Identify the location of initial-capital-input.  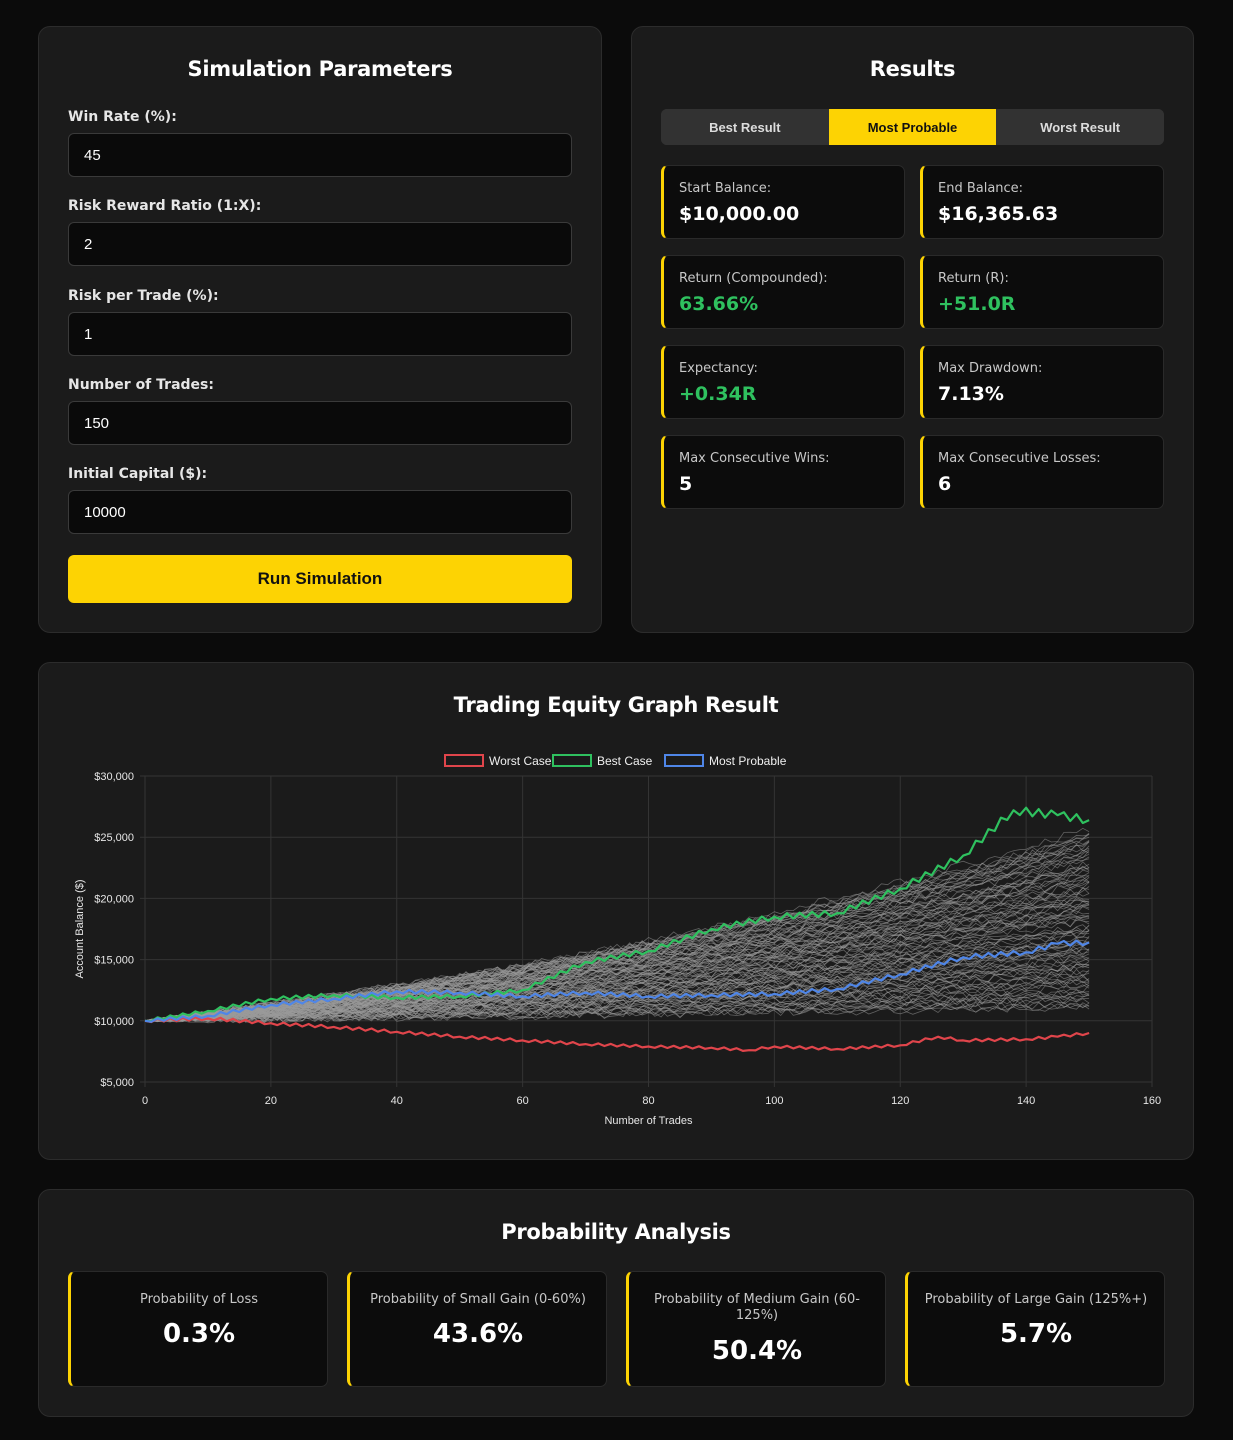
(320, 512).